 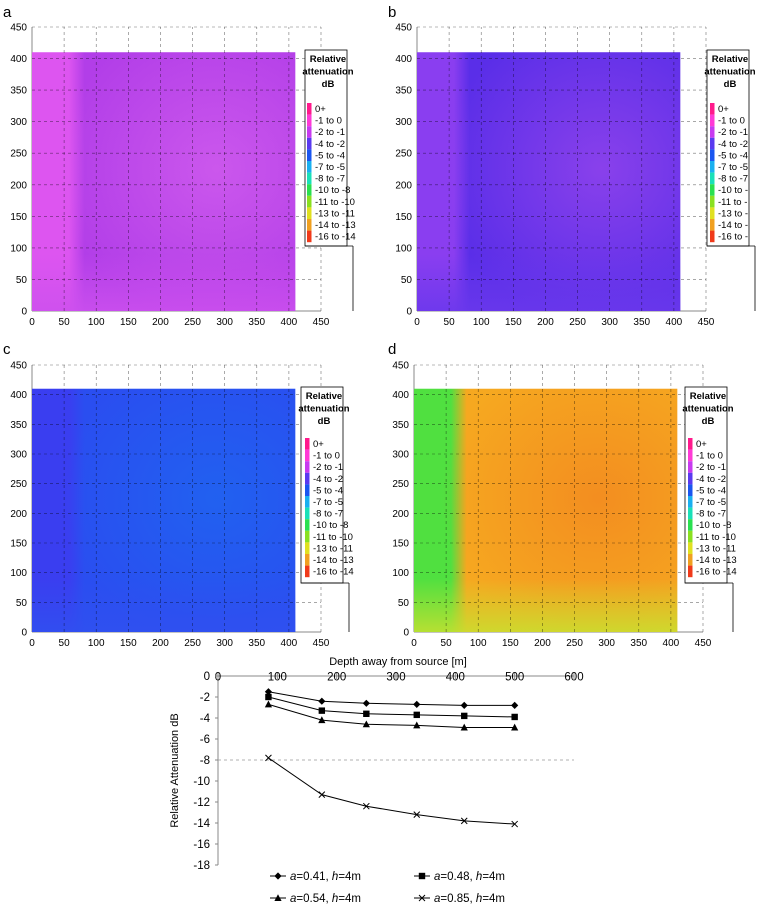 What do you see at coordinates (638, 643) in the screenshot?
I see `x-tick-label: 350` at bounding box center [638, 643].